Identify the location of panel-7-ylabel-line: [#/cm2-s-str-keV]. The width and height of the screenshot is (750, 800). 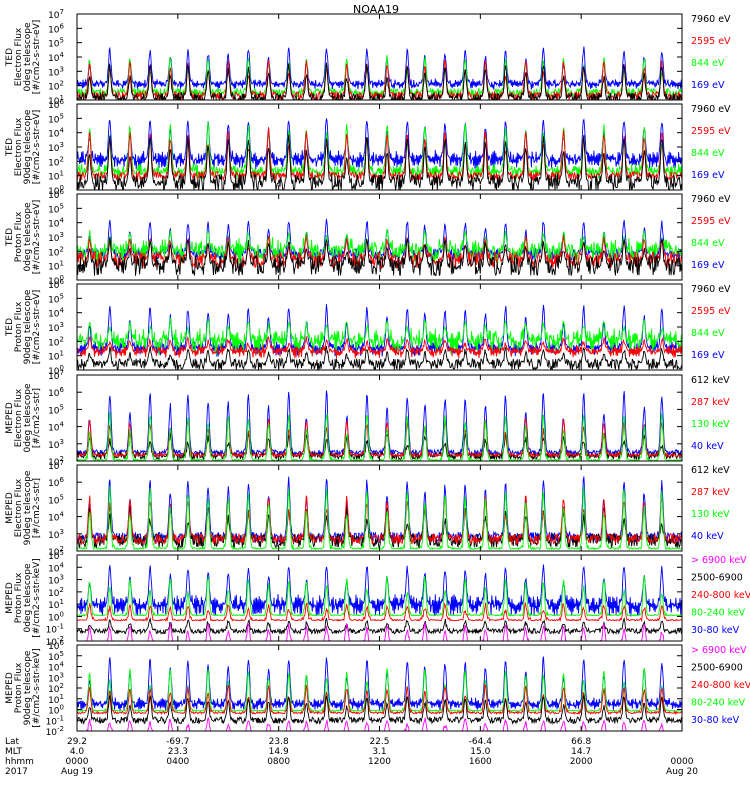
(37, 597).